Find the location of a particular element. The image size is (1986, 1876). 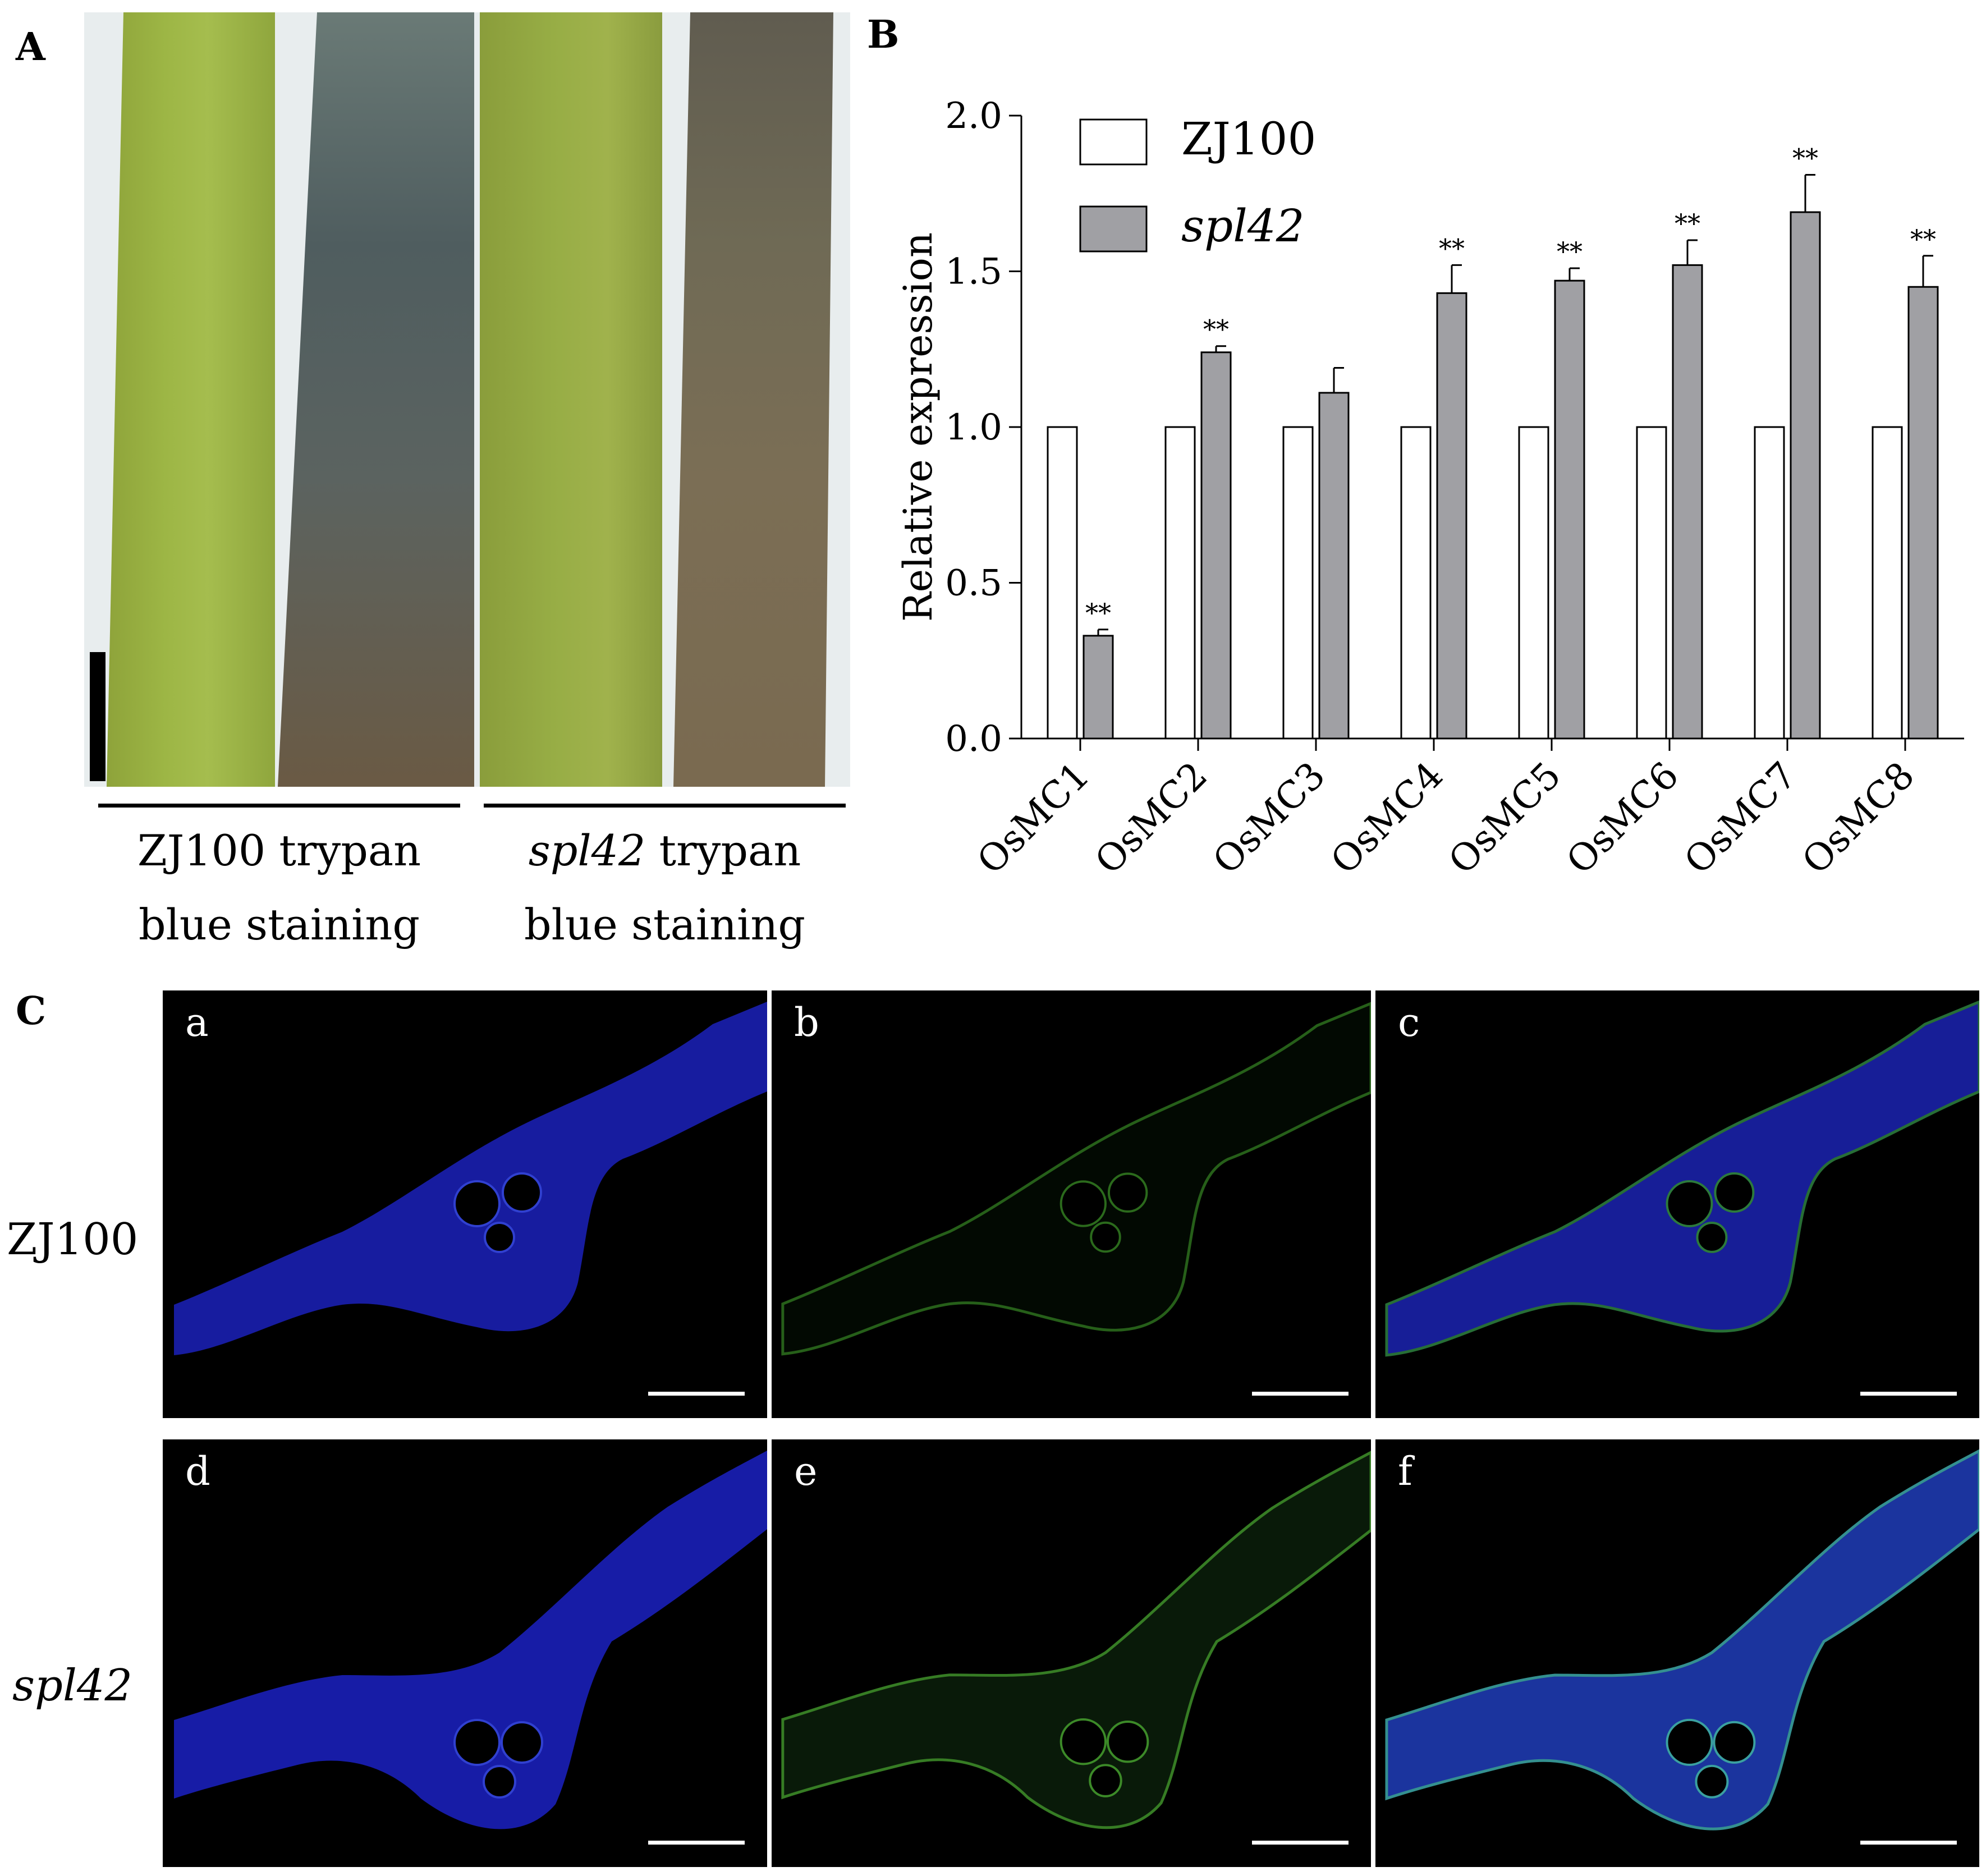

legend-swatch-spl42 is located at coordinates (1113, 229).